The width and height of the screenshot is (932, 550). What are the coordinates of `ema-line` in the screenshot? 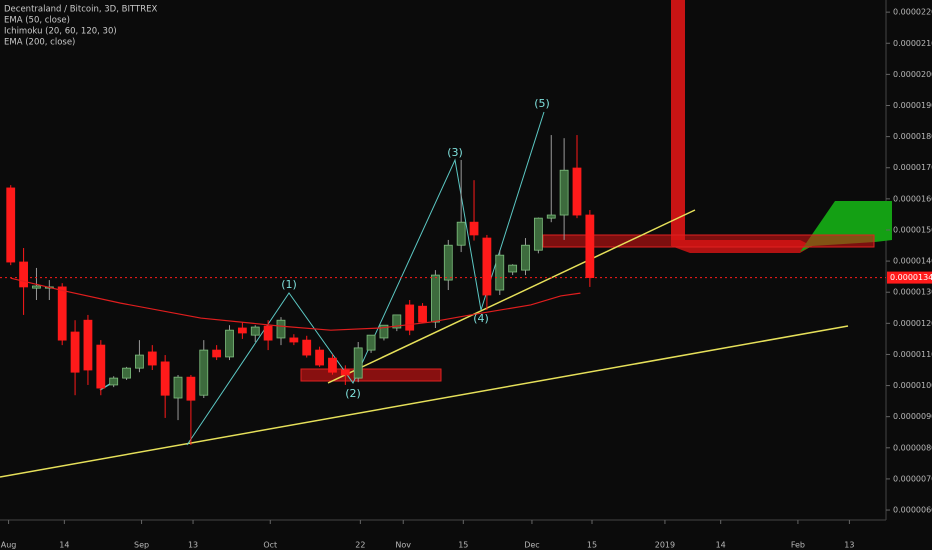 It's located at (295, 304).